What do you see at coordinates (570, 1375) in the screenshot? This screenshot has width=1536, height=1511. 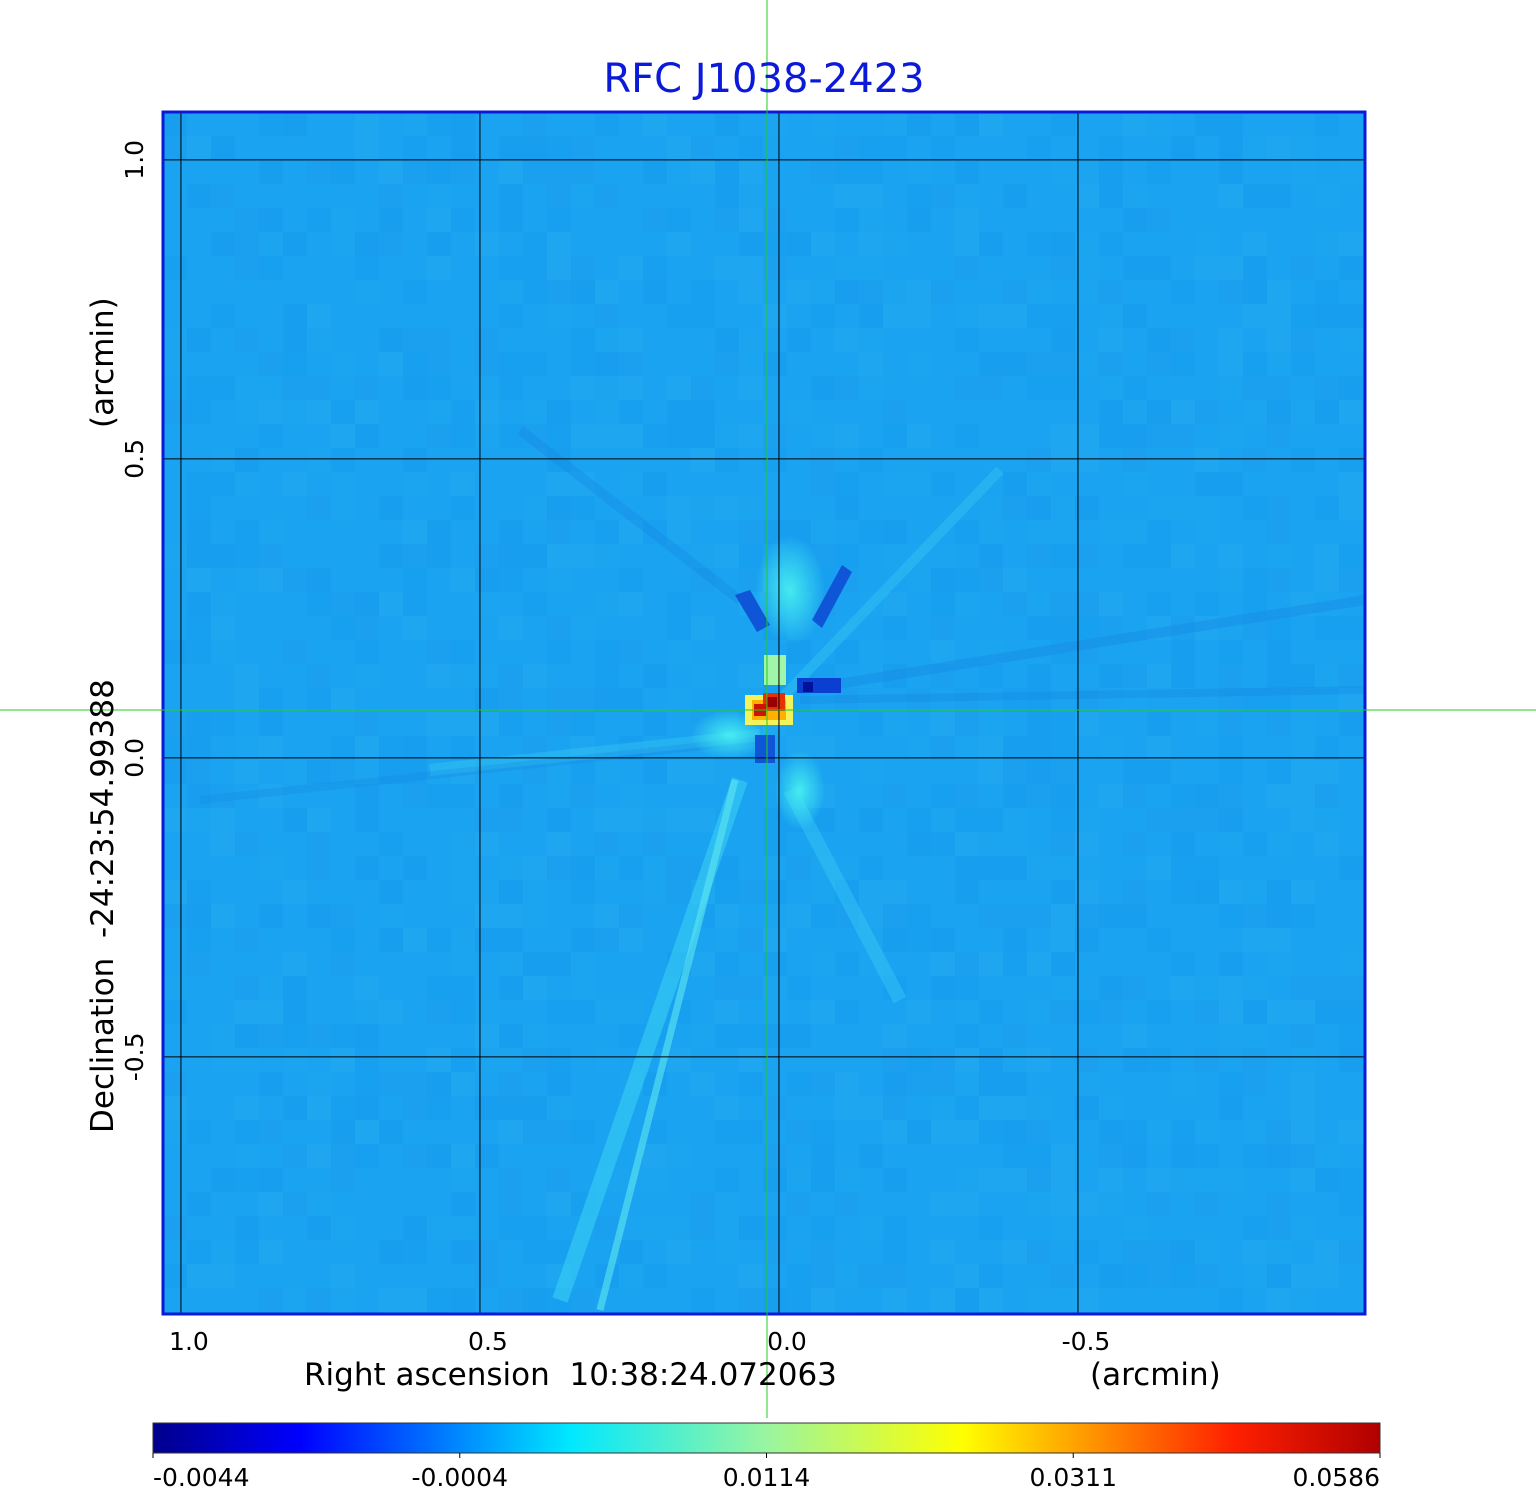 I see `x-axis-label: Right ascension 10:38:24.072063` at bounding box center [570, 1375].